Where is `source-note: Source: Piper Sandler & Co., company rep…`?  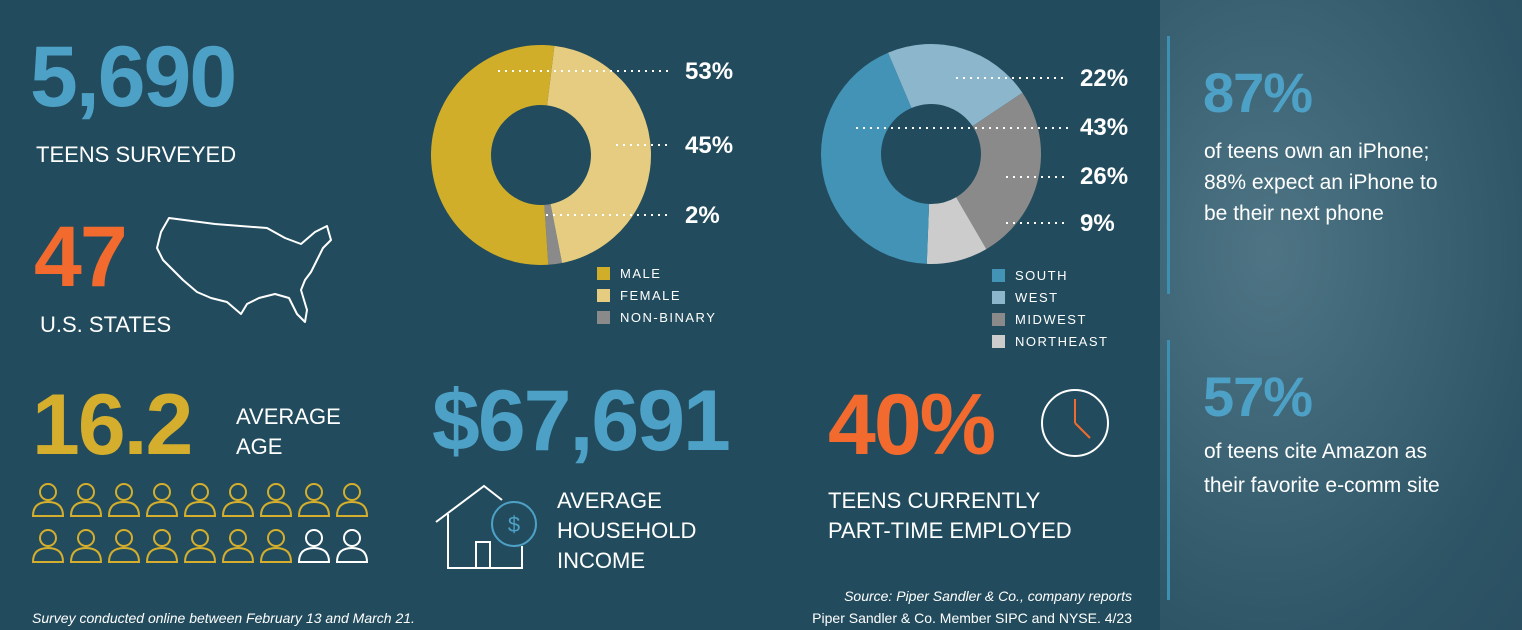 source-note: Source: Piper Sandler & Co., company rep… is located at coordinates (988, 596).